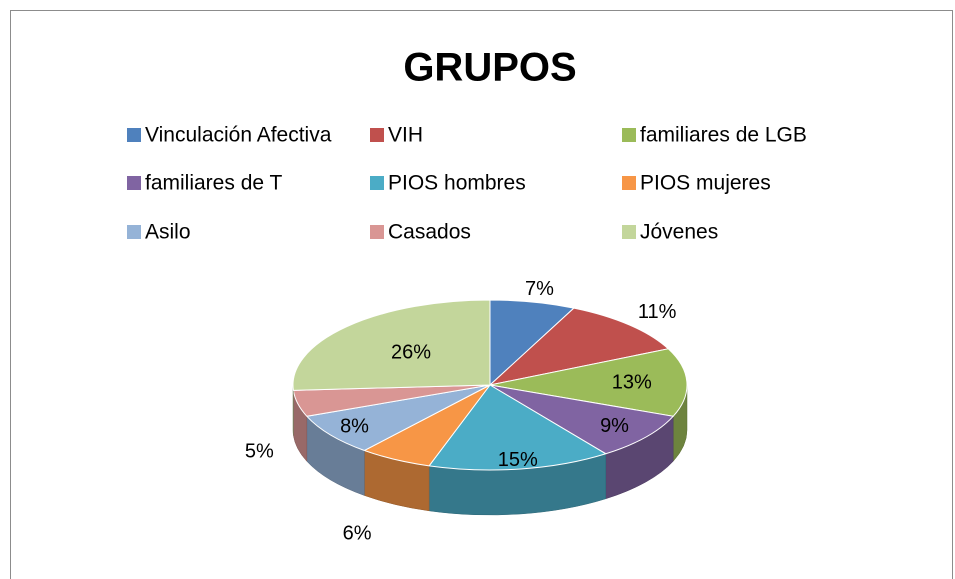 The image size is (955, 579). I want to click on data-label: 26%, so click(411, 352).